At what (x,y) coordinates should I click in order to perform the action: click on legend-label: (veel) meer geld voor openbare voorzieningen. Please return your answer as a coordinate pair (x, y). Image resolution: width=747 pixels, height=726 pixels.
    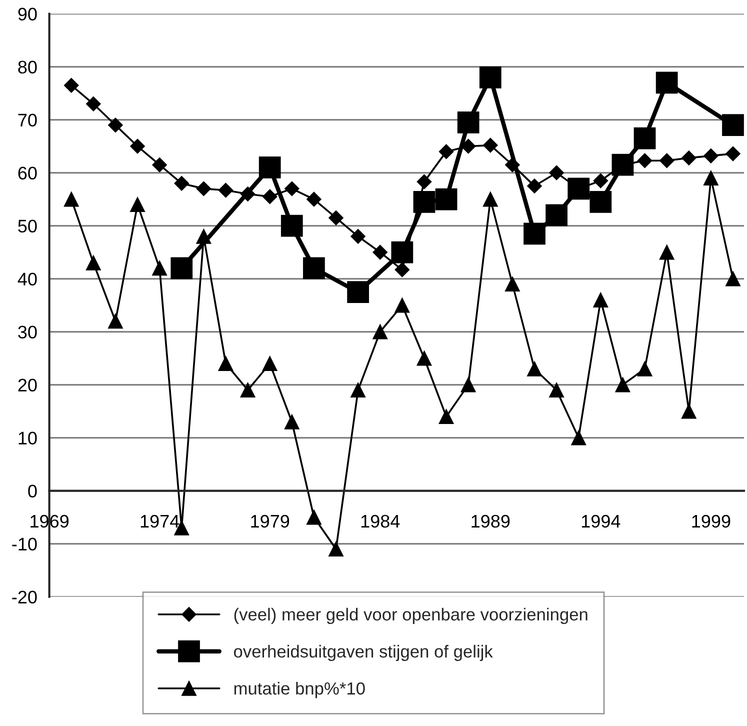
    Looking at the image, I should click on (411, 616).